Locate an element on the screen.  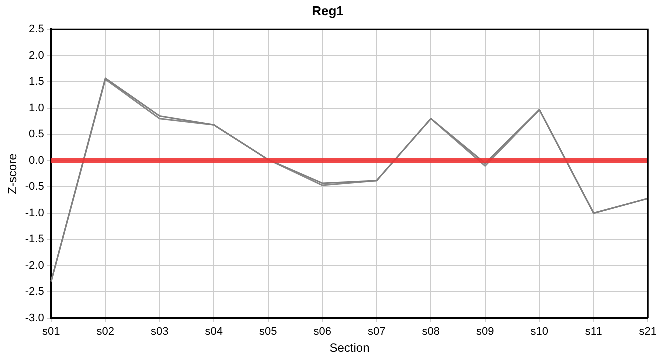
y-tick-label: -1.5 is located at coordinates (34, 240).